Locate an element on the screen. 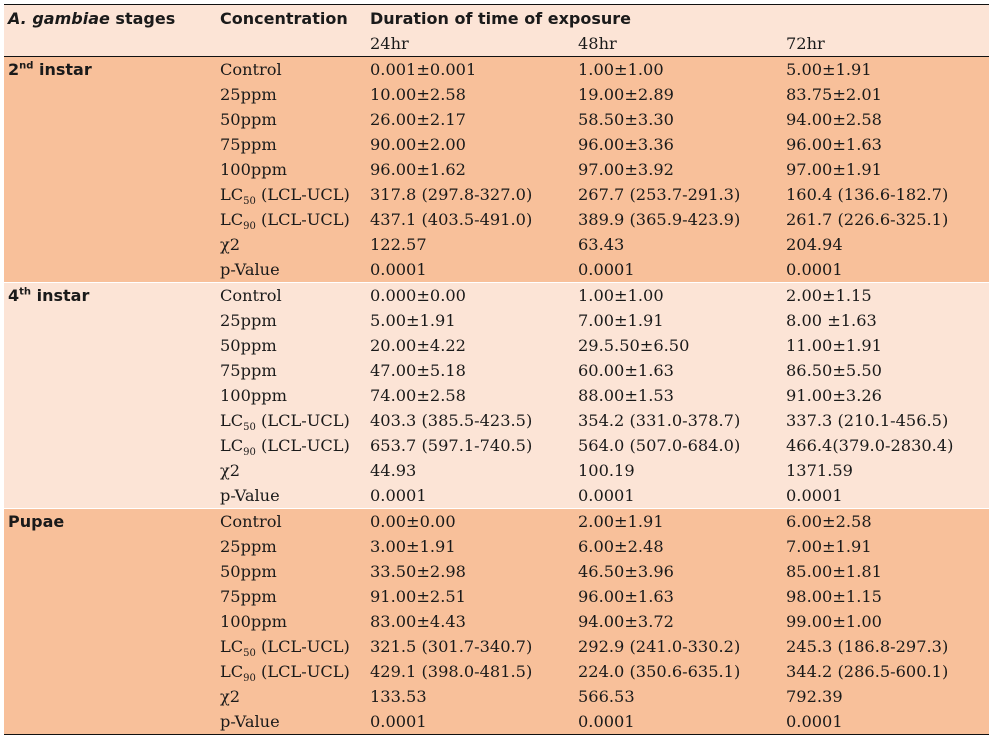 Image resolution: width=993 pixels, height=739 pixels. value-cell: 11.00±1.91 is located at coordinates (886, 345).